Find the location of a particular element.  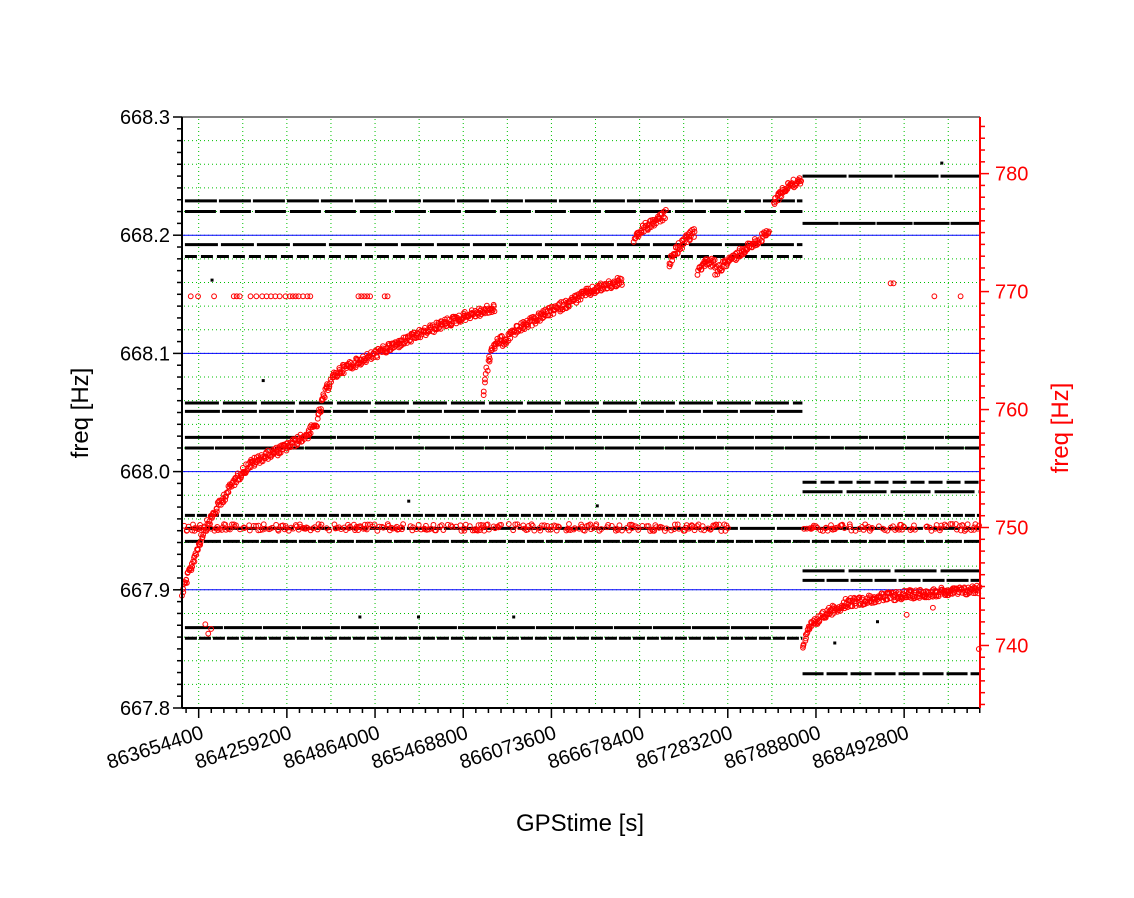

y-tick-label: 668.2 is located at coordinates (145, 236).